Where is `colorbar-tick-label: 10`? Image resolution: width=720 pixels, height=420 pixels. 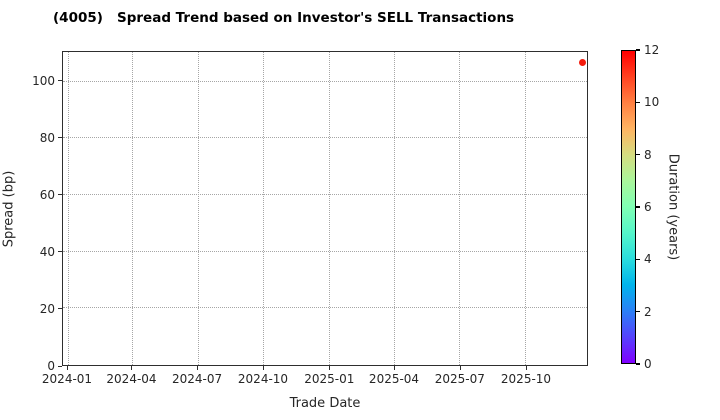 colorbar-tick-label: 10 is located at coordinates (652, 102).